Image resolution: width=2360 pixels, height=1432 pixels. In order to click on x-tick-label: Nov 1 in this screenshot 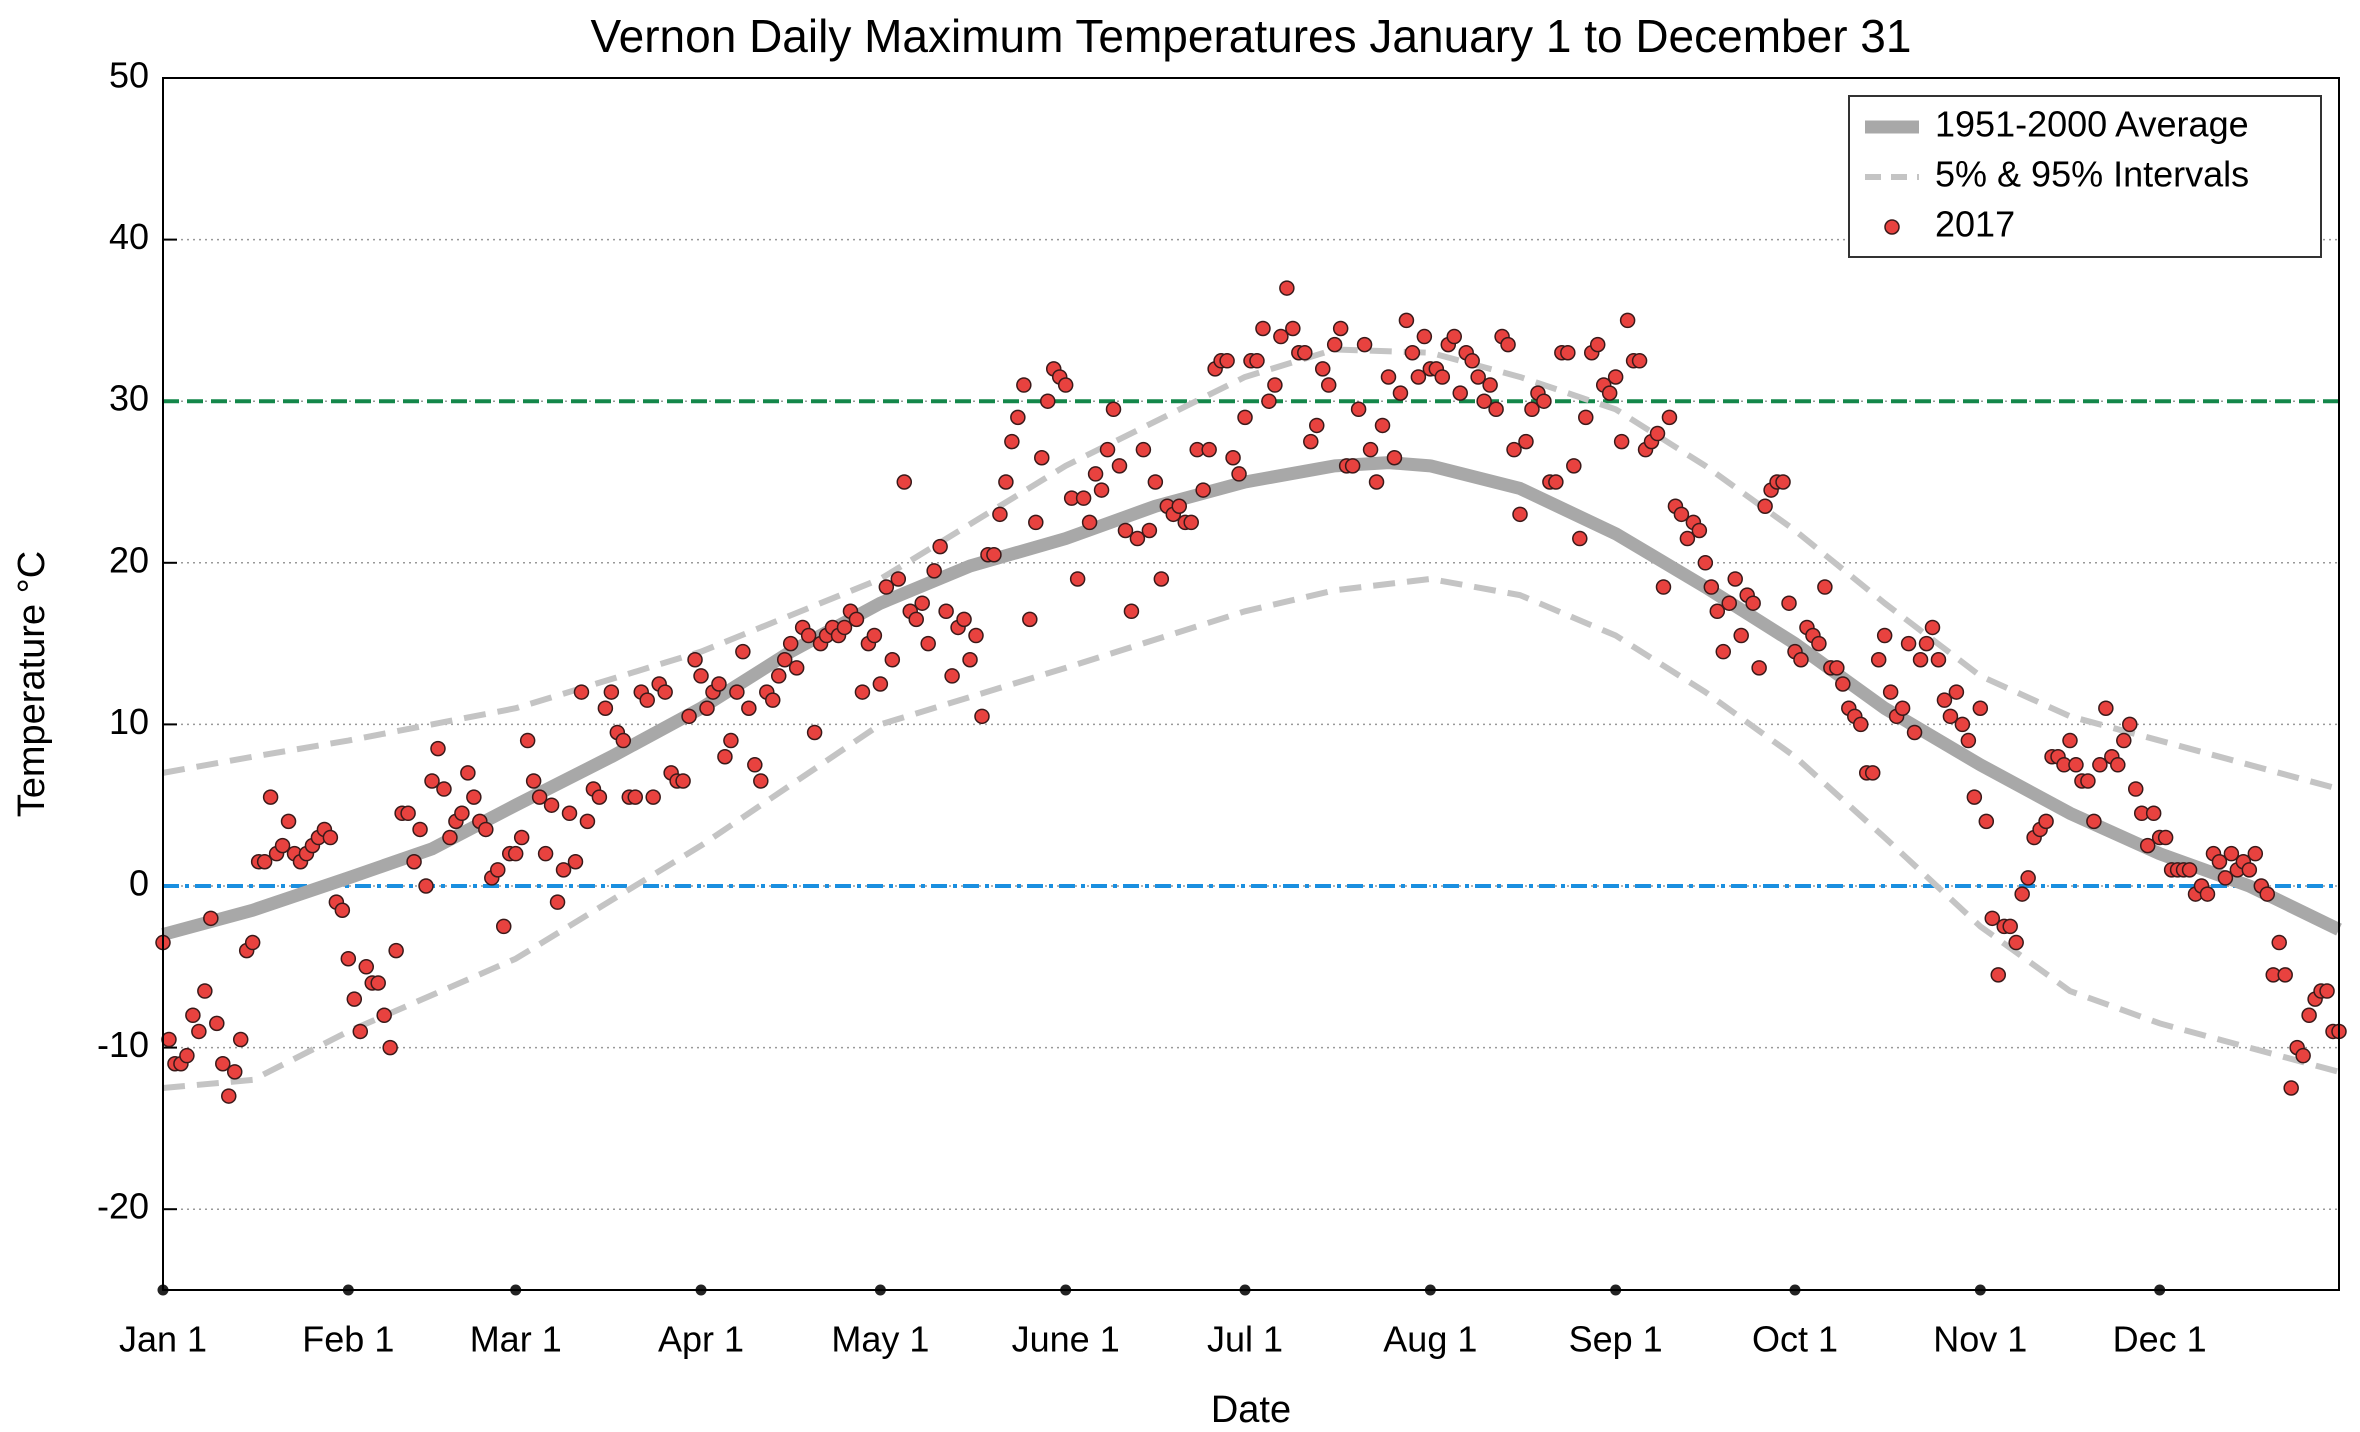, I will do `click(1980, 1339)`.